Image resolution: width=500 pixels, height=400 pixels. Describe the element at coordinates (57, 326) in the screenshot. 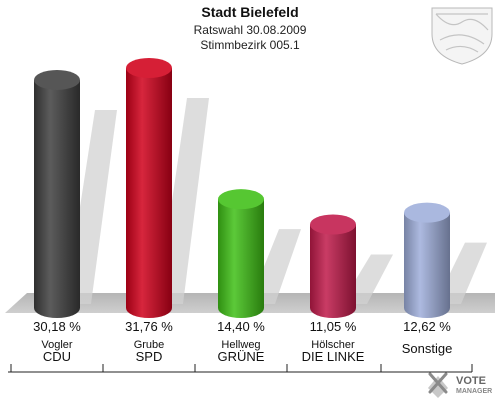

I see `value-label-cdu: 30,18 %` at that location.